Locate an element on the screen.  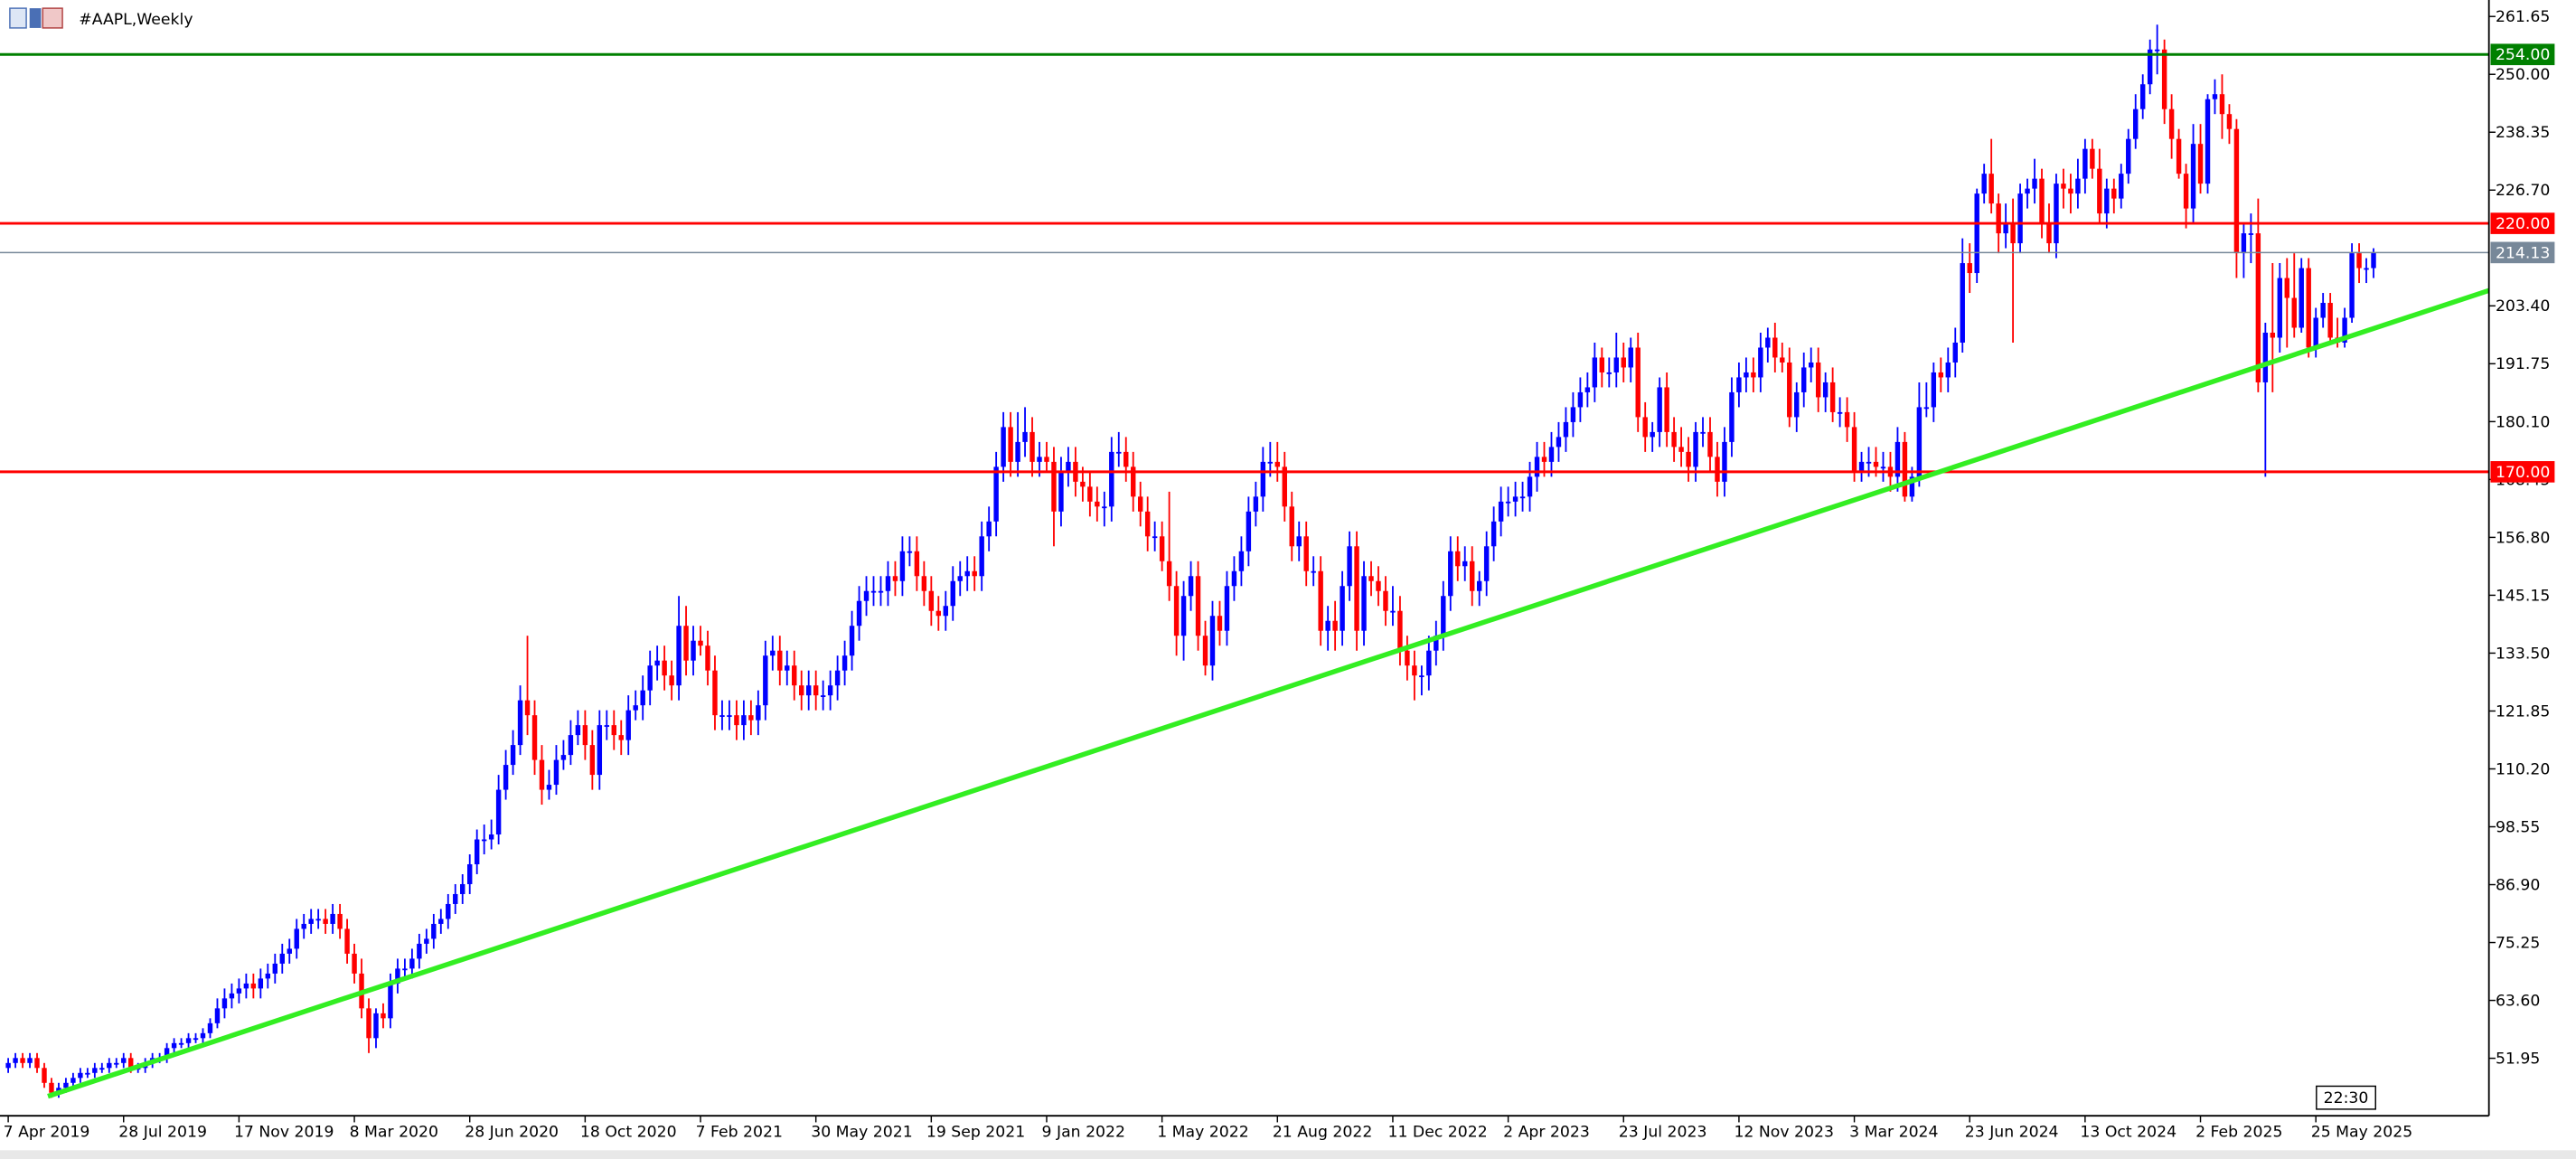
x-tick-label: 23 Jun 2024 is located at coordinates (2012, 1132).